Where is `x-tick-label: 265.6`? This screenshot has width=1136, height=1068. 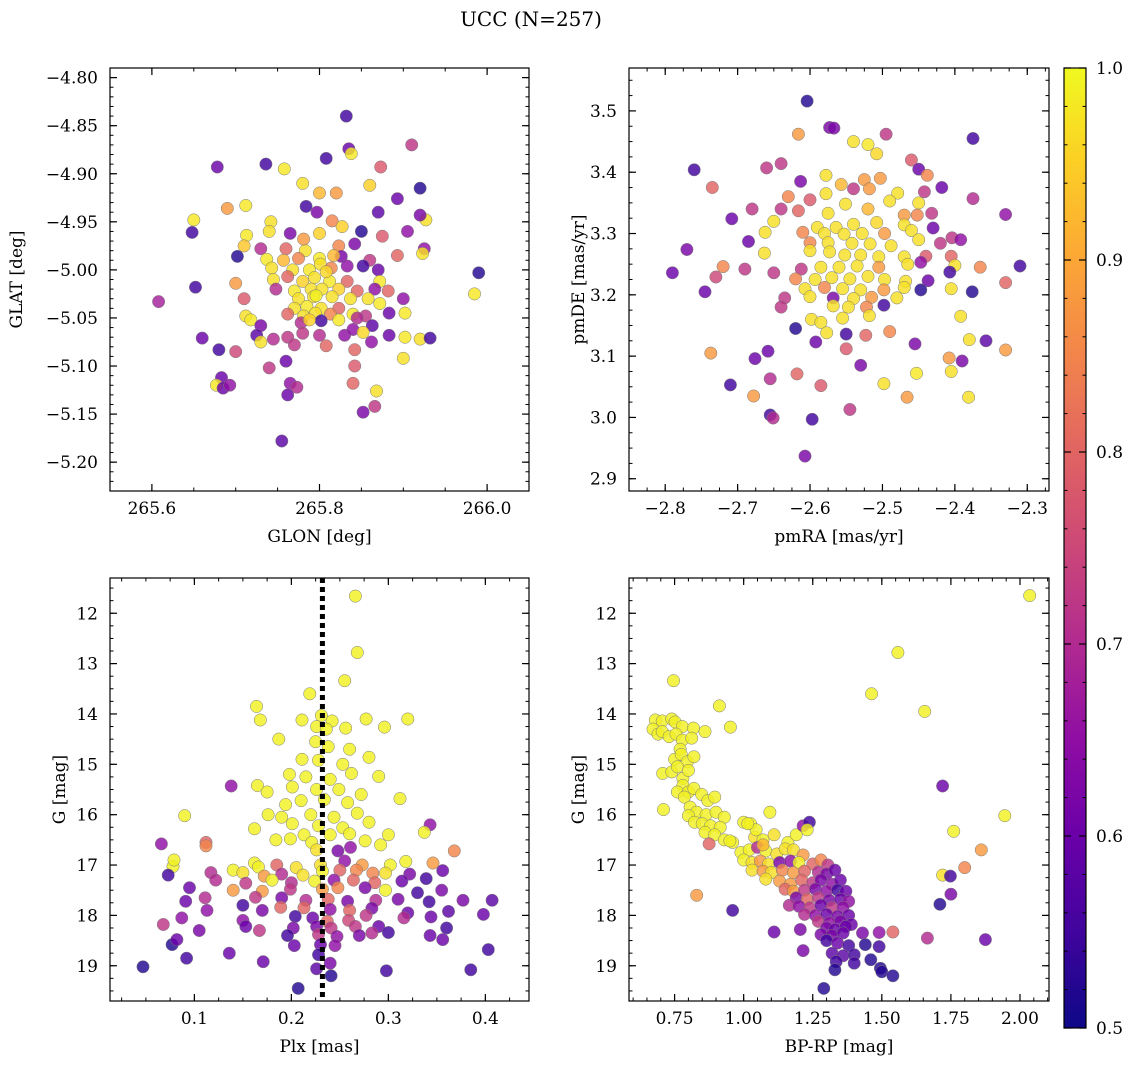
x-tick-label: 265.6 is located at coordinates (152, 509).